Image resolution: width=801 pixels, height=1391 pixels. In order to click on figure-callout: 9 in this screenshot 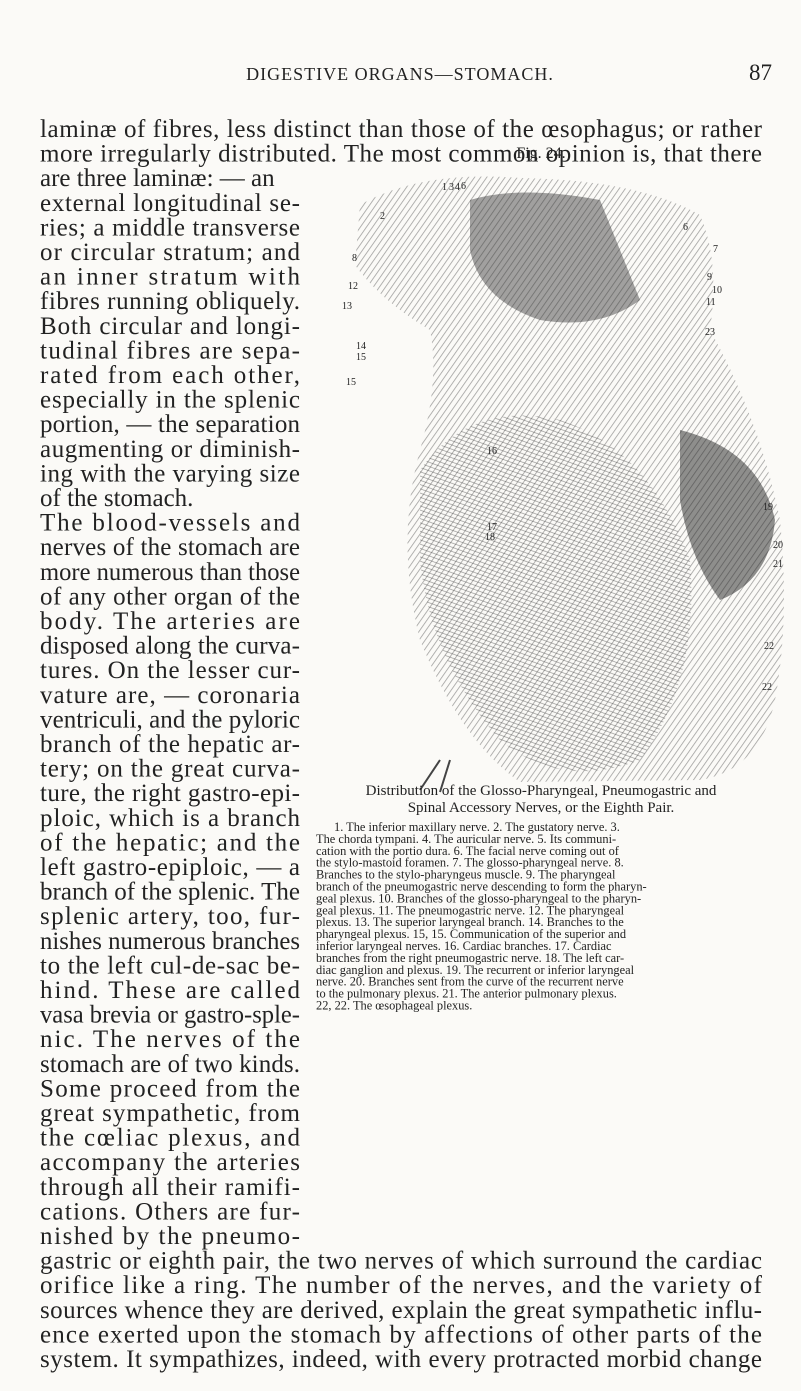, I will do `click(709, 277)`.